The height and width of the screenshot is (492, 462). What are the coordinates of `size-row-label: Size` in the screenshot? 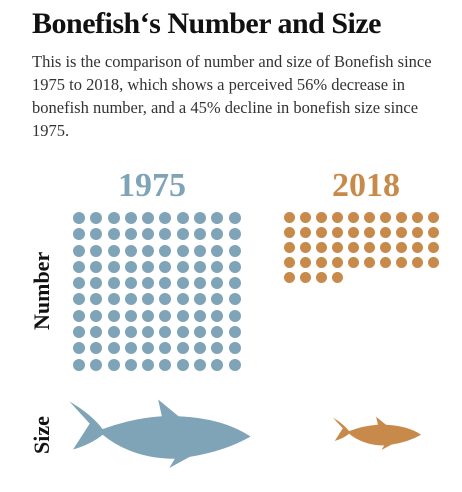 It's located at (41, 435).